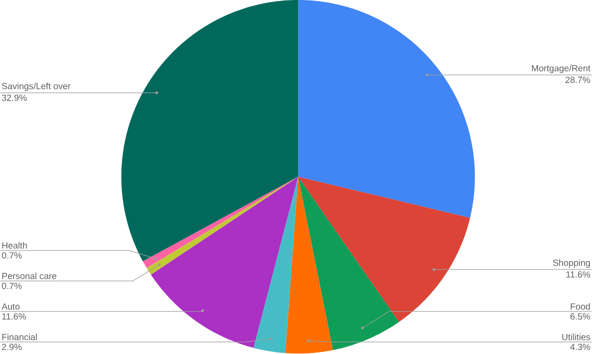 The image size is (592, 354). Describe the element at coordinates (571, 264) in the screenshot. I see `slice-label: Shopping` at that location.